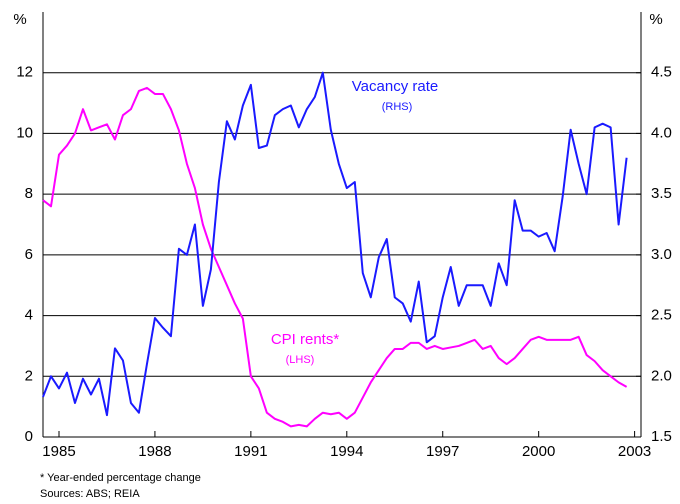  I want to click on y-tick-label: 12, so click(24, 72).